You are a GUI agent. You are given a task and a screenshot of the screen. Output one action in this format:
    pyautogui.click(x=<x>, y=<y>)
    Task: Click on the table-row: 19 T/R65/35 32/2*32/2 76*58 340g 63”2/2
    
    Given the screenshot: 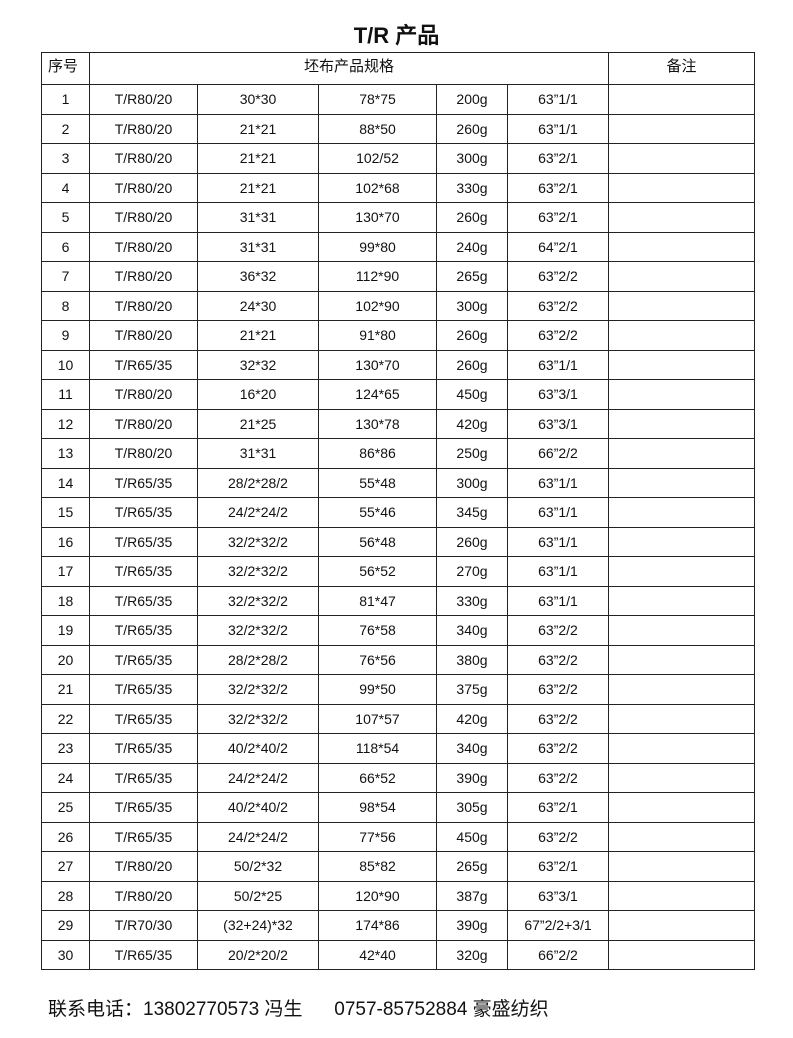 What is the action you would take?
    pyautogui.click(x=398, y=630)
    